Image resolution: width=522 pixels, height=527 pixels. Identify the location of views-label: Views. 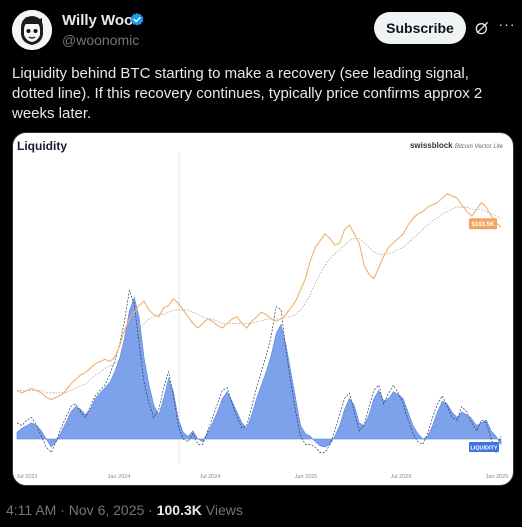
(224, 510).